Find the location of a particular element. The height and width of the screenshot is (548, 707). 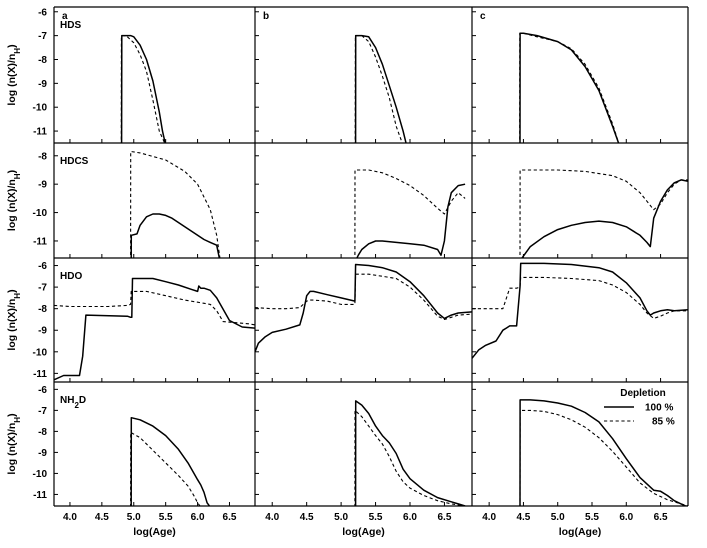

species-label: NH2D is located at coordinates (73, 402).